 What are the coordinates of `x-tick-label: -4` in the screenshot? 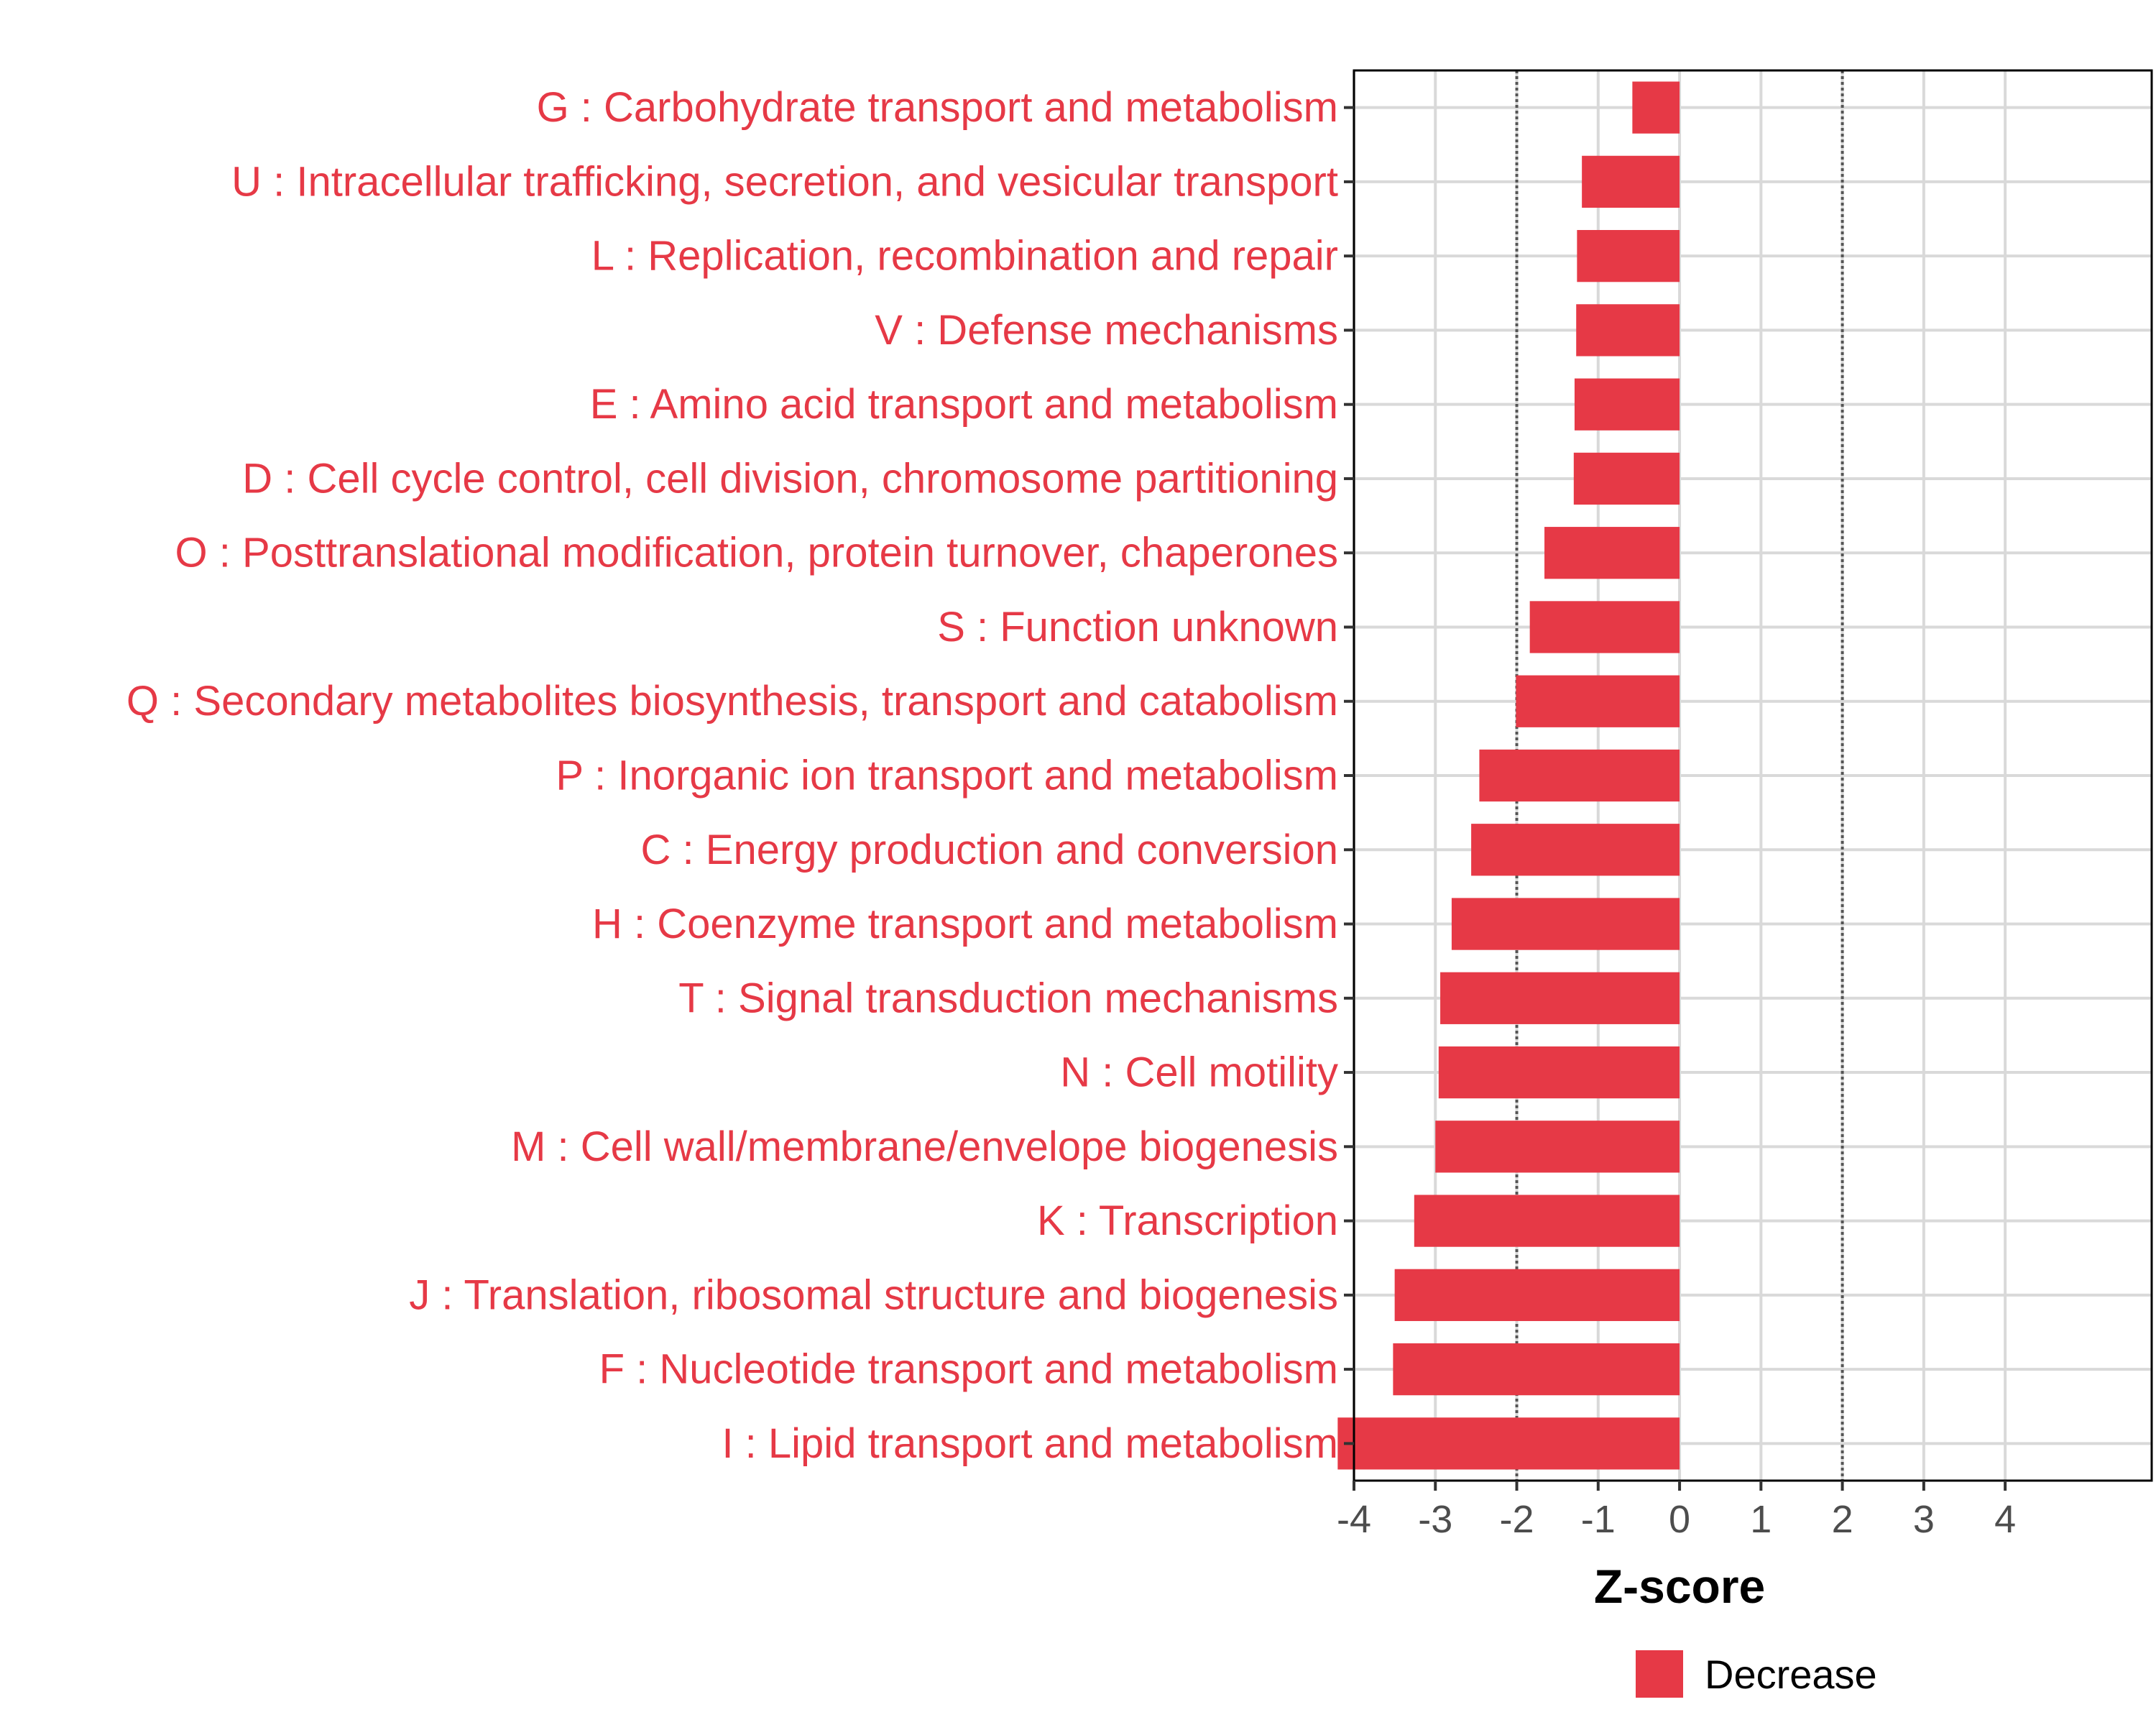 It's located at (1354, 1519).